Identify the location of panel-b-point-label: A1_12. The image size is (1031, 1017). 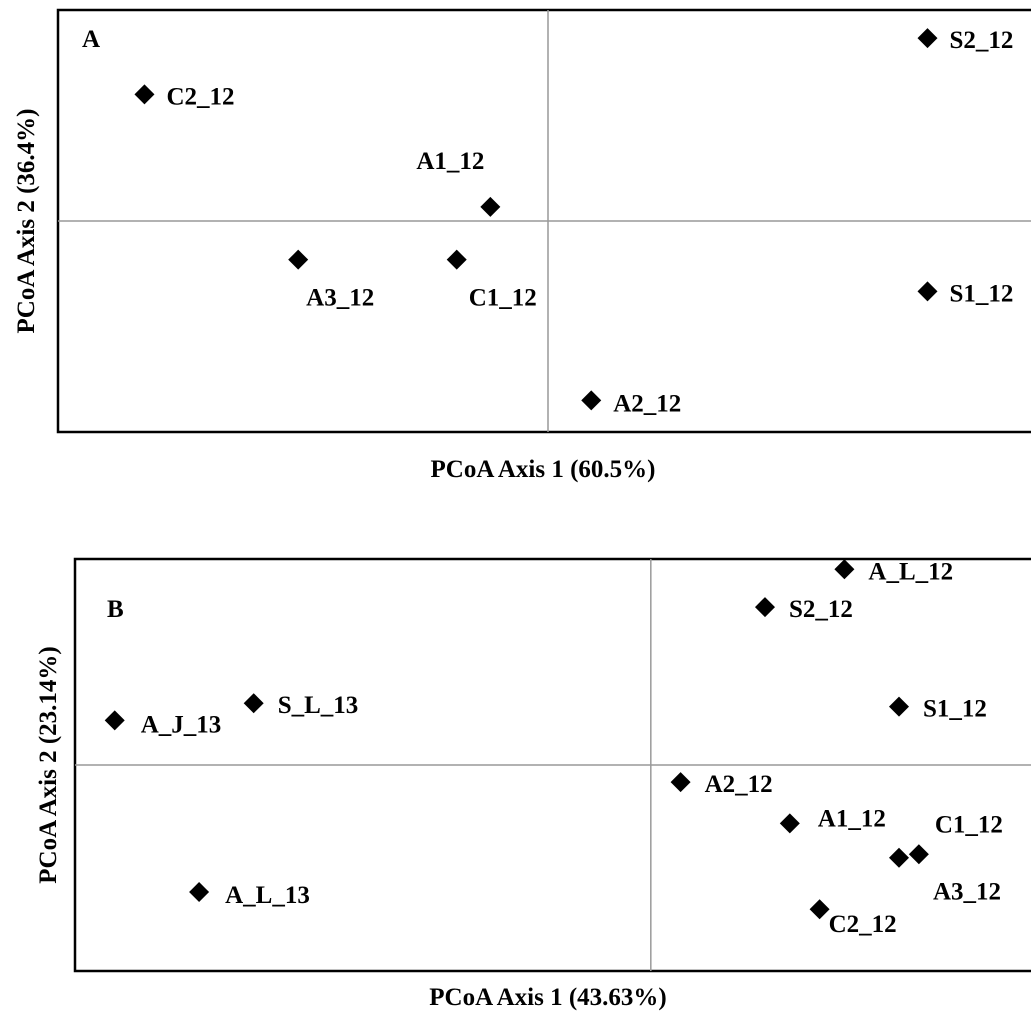
(852, 818).